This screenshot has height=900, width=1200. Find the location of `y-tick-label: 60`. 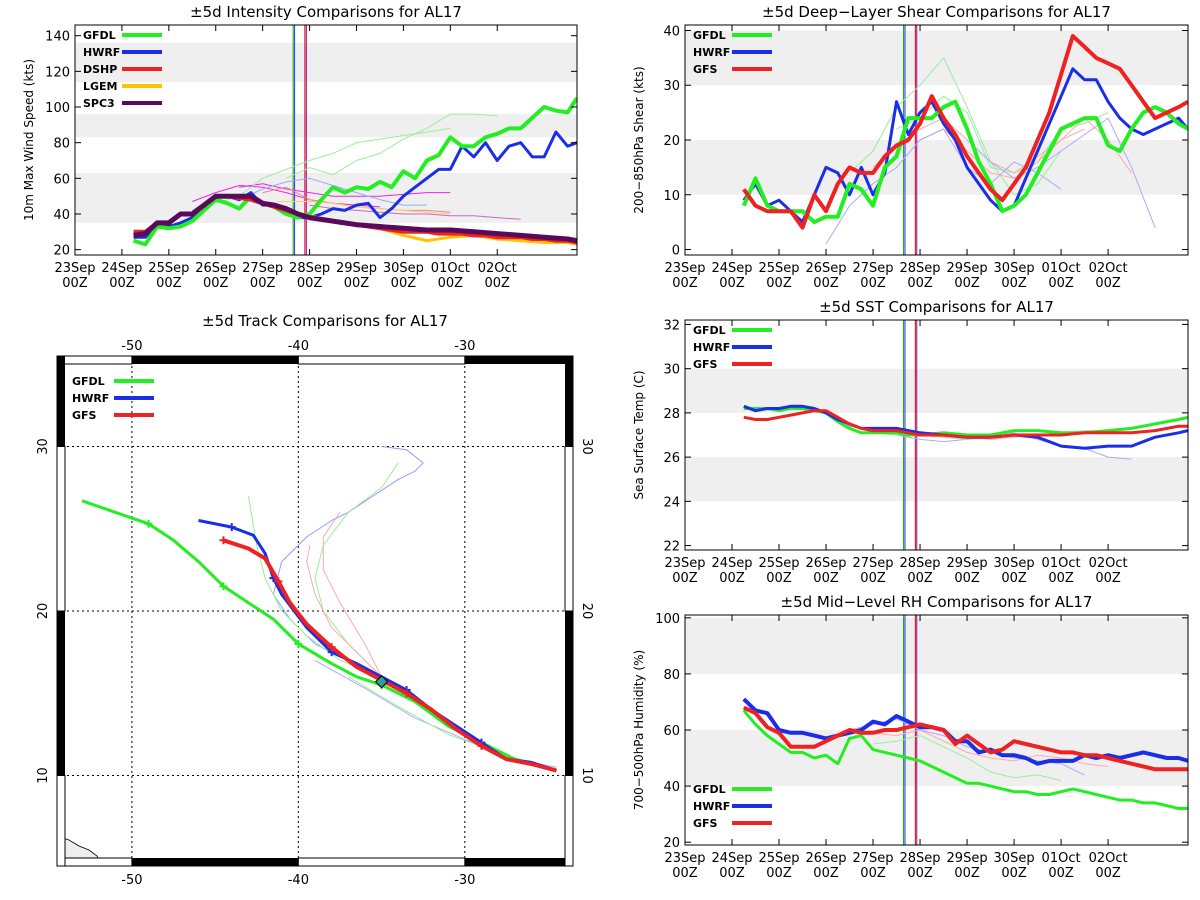

y-tick-label: 60 is located at coordinates (671, 731).